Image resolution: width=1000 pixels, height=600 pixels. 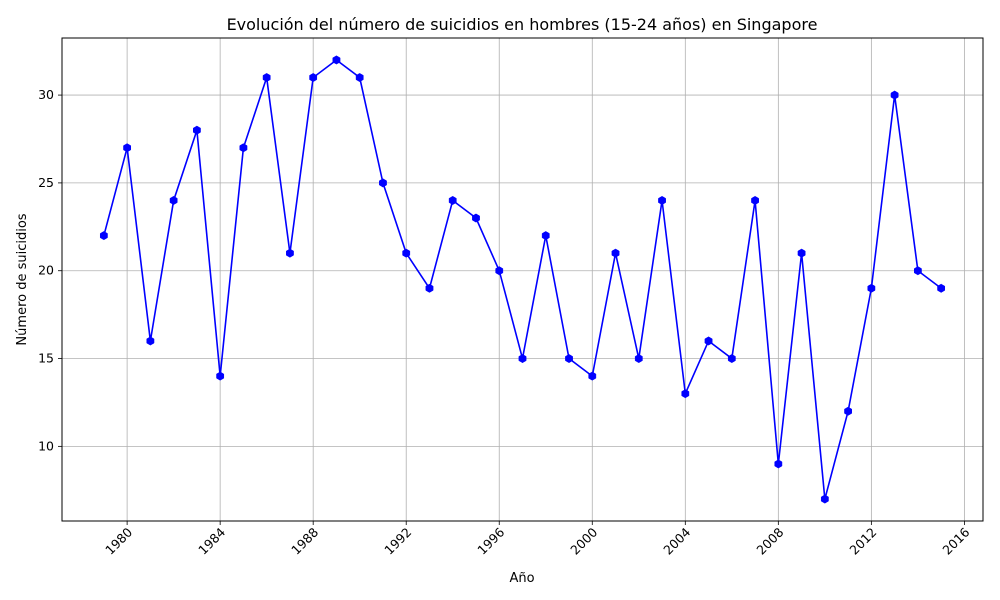 I want to click on y-tick-label: 30, so click(x=46, y=94).